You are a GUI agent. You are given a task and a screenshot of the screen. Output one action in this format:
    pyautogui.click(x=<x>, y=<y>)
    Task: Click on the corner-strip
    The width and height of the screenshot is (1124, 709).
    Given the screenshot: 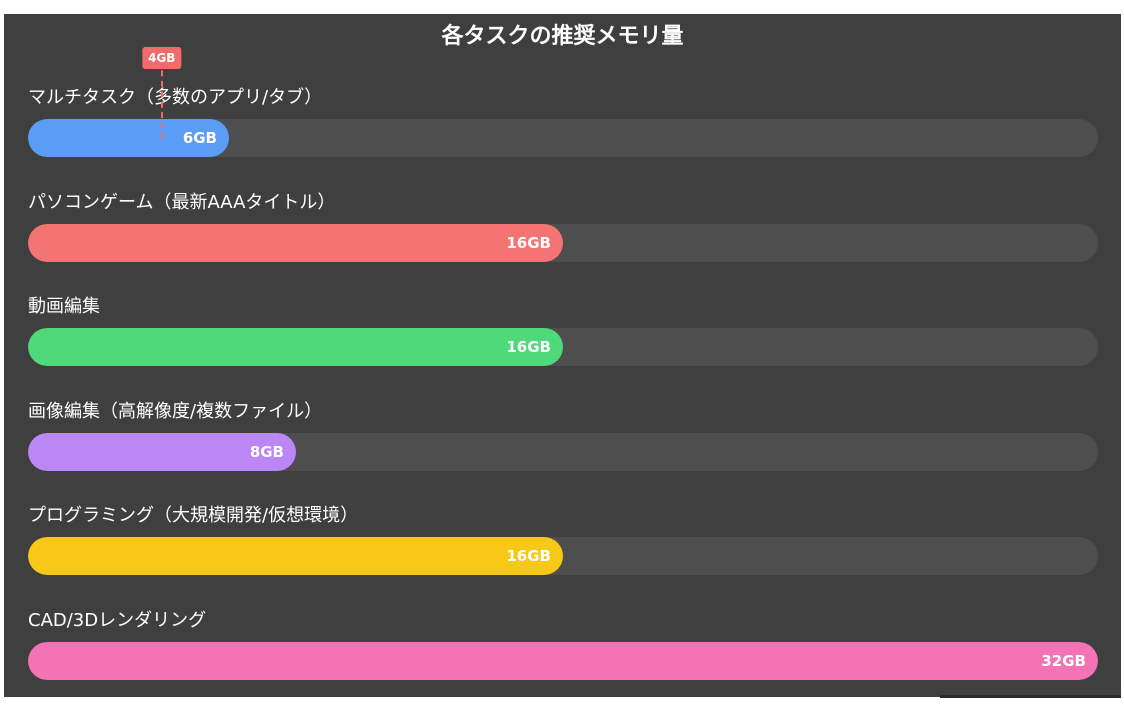 What is the action you would take?
    pyautogui.click(x=1030, y=696)
    